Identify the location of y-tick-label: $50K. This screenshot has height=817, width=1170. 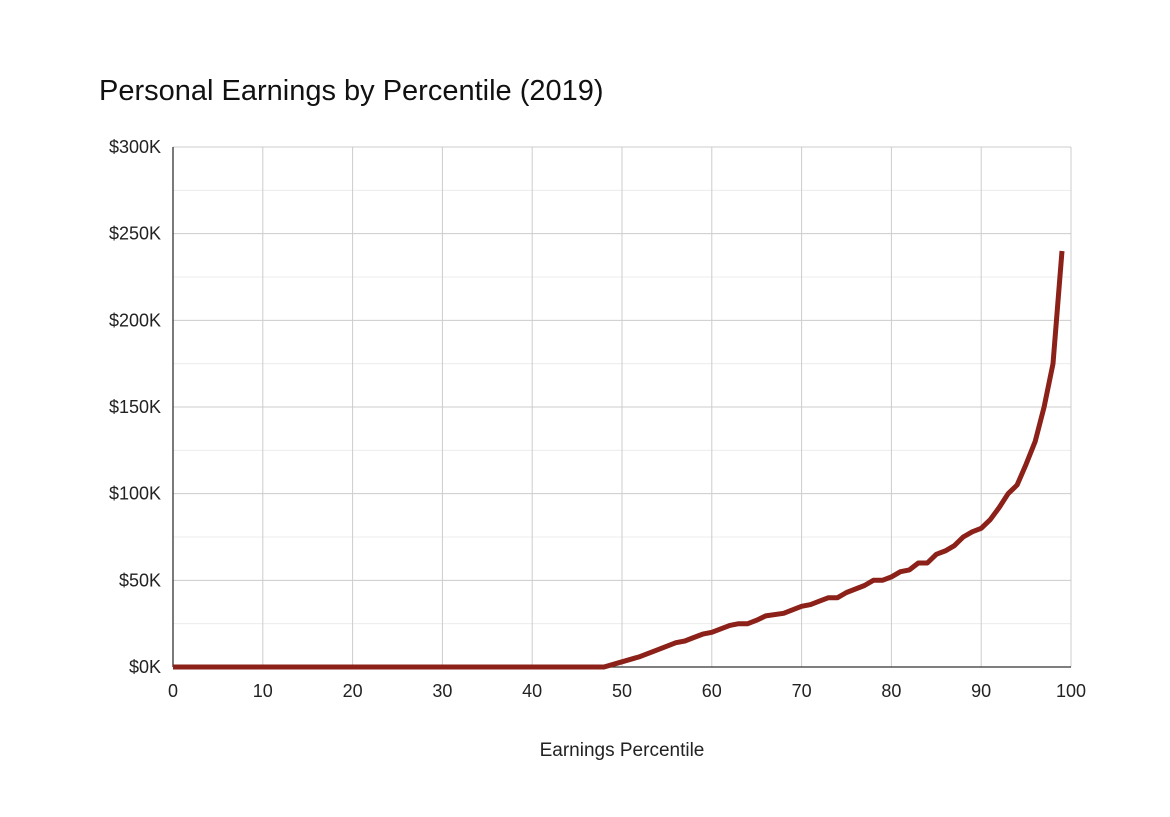
(140, 580).